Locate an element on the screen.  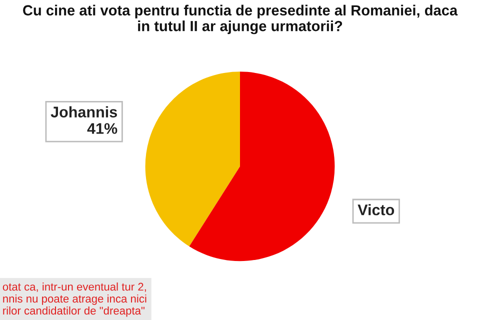
slice-label: Johannis is located at coordinates (83, 112).